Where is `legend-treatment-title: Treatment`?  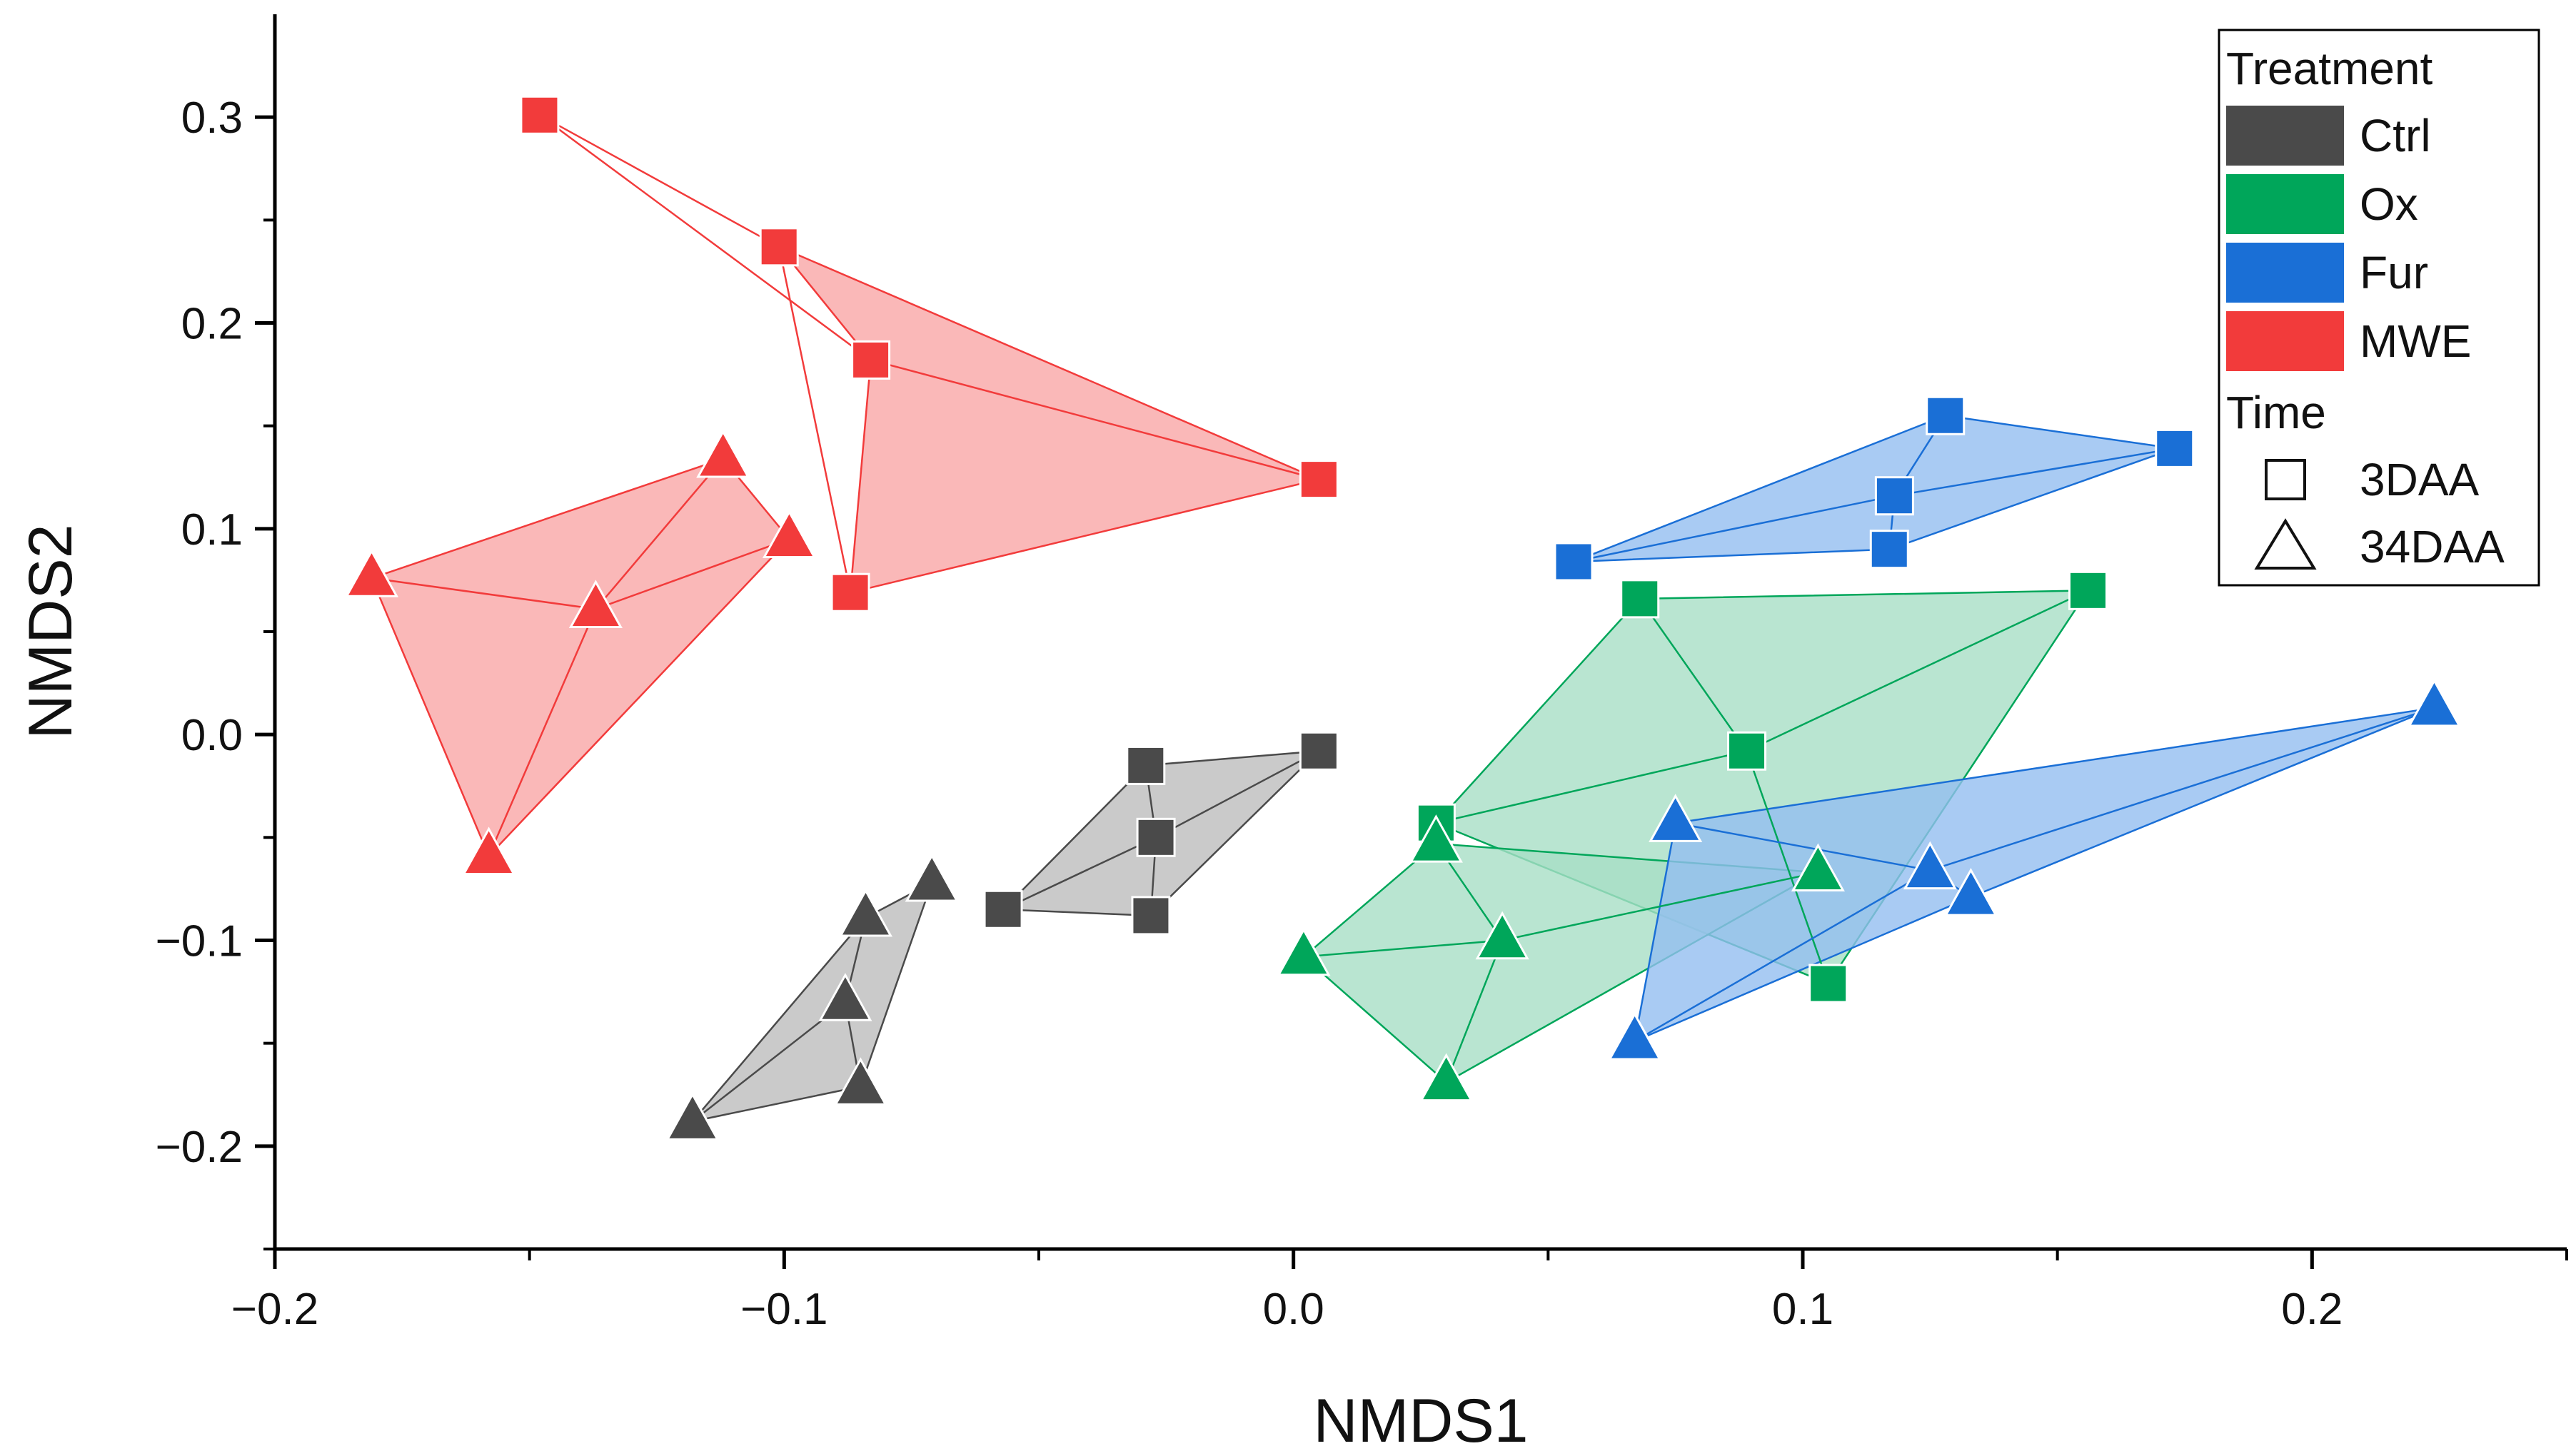 legend-treatment-title: Treatment is located at coordinates (2329, 68).